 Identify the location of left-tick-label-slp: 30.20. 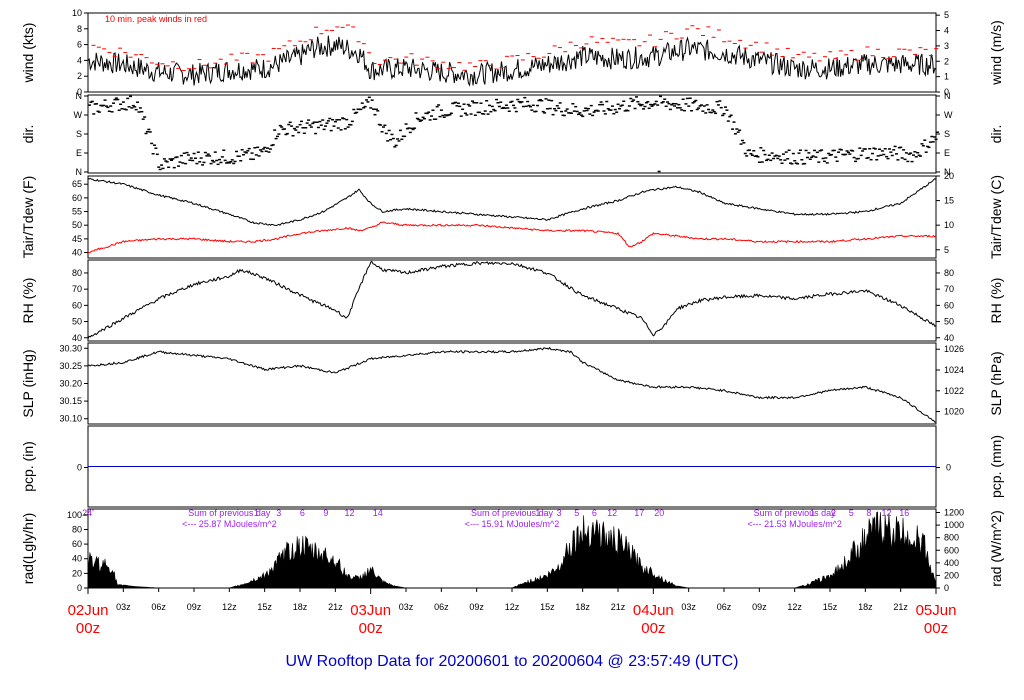
(70, 384).